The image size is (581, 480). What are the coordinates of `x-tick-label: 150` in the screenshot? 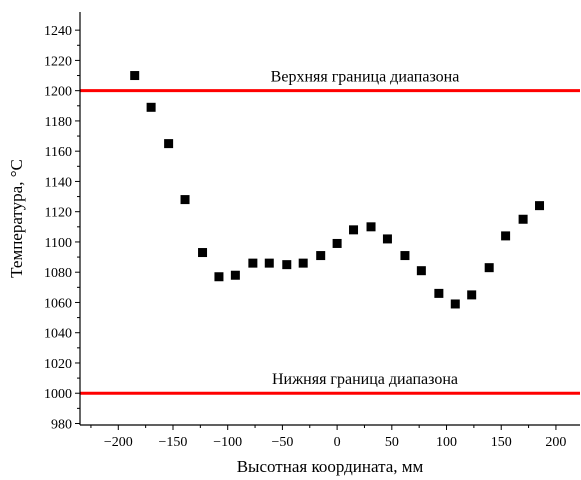 It's located at (501, 442).